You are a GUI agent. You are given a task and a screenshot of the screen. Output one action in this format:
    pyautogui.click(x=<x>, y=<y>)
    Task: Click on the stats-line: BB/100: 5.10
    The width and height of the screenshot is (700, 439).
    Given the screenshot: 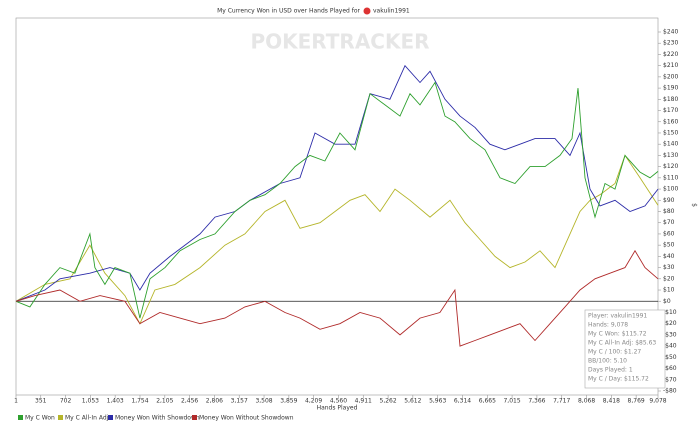 What is the action you would take?
    pyautogui.click(x=607, y=361)
    